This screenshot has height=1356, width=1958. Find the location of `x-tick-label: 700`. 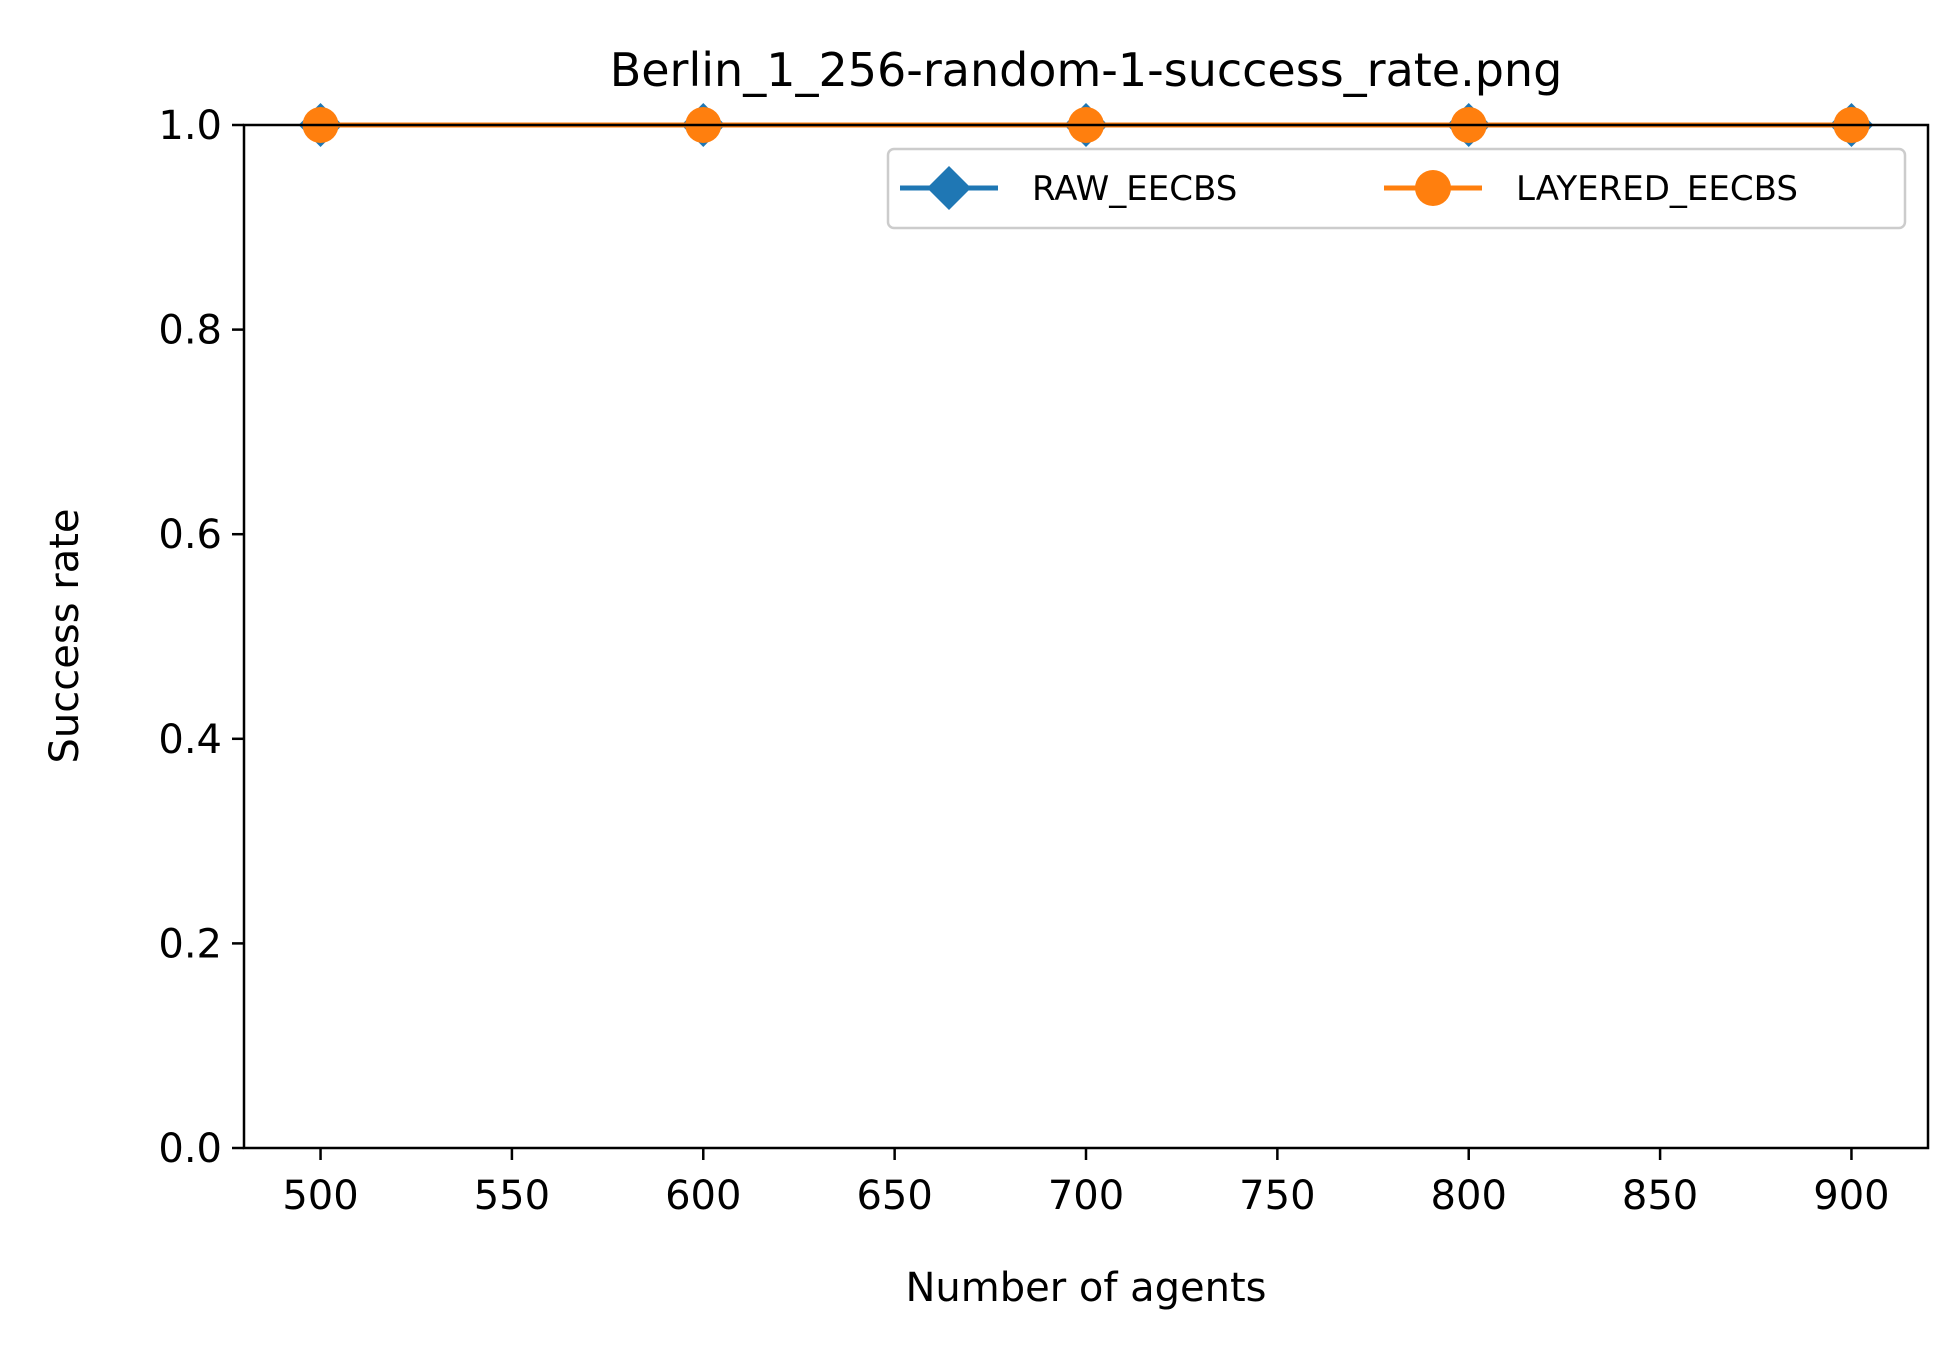

x-tick-label: 700 is located at coordinates (1086, 1196).